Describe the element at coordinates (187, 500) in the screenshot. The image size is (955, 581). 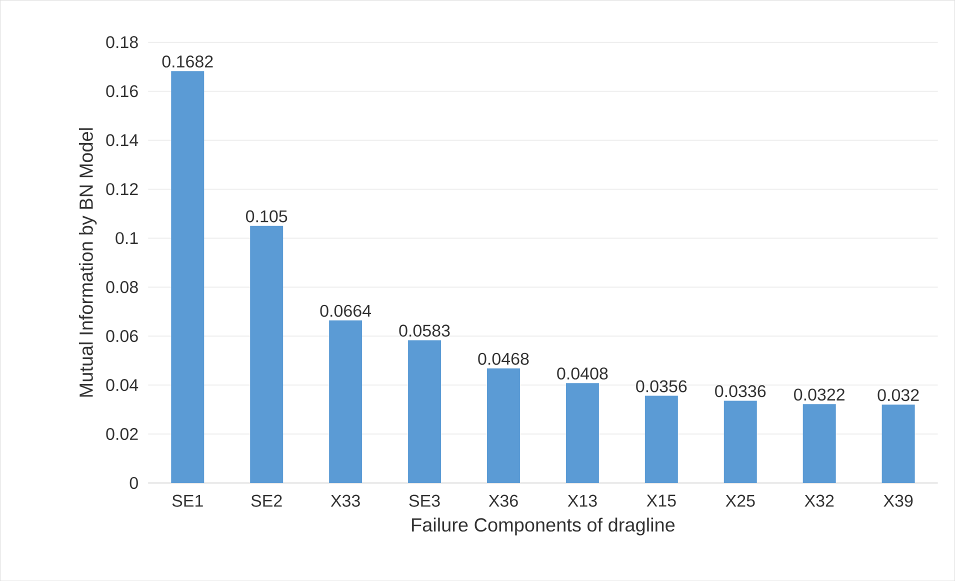
I see `x-tick-label: SE1` at that location.